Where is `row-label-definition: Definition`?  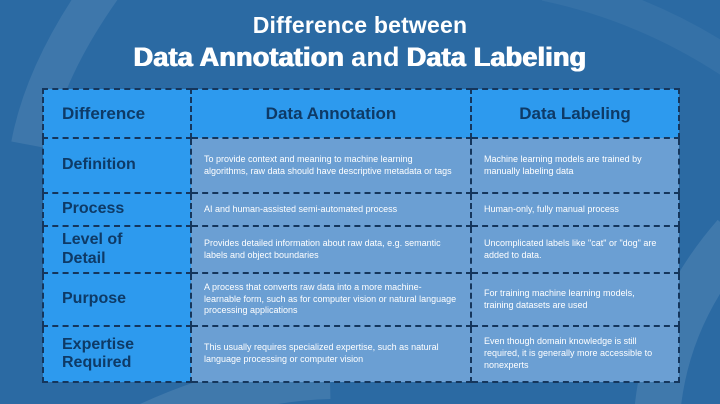 row-label-definition: Definition is located at coordinates (117, 165).